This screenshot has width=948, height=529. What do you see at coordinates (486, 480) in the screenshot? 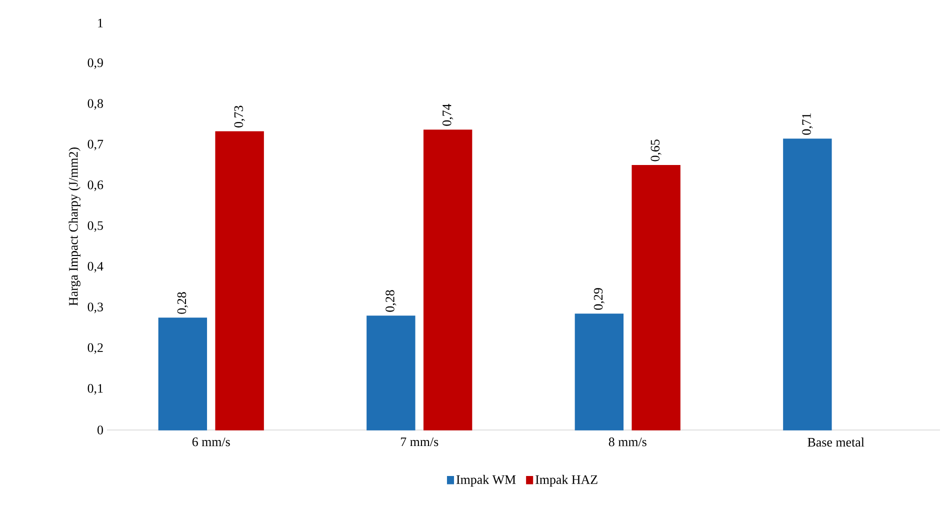
I see `legend-label: Impak WM` at bounding box center [486, 480].